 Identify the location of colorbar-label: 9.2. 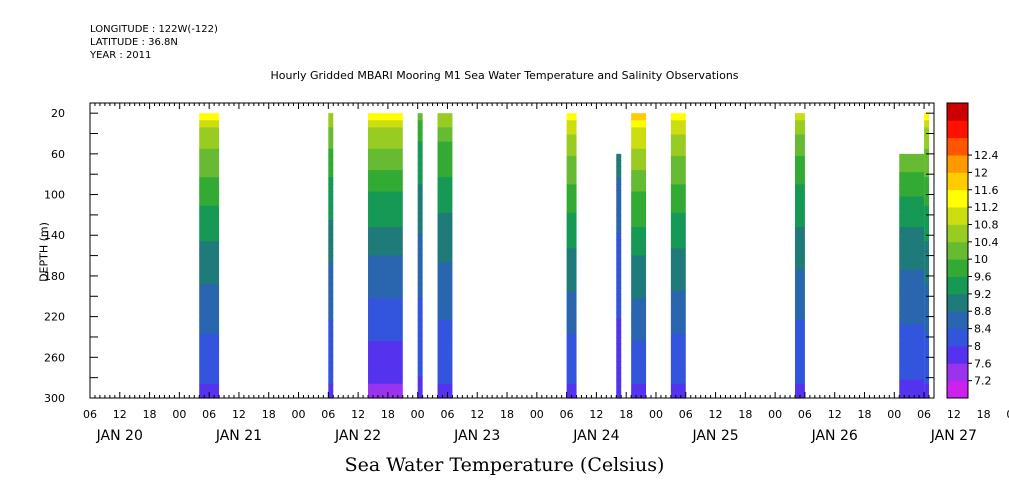
(983, 294).